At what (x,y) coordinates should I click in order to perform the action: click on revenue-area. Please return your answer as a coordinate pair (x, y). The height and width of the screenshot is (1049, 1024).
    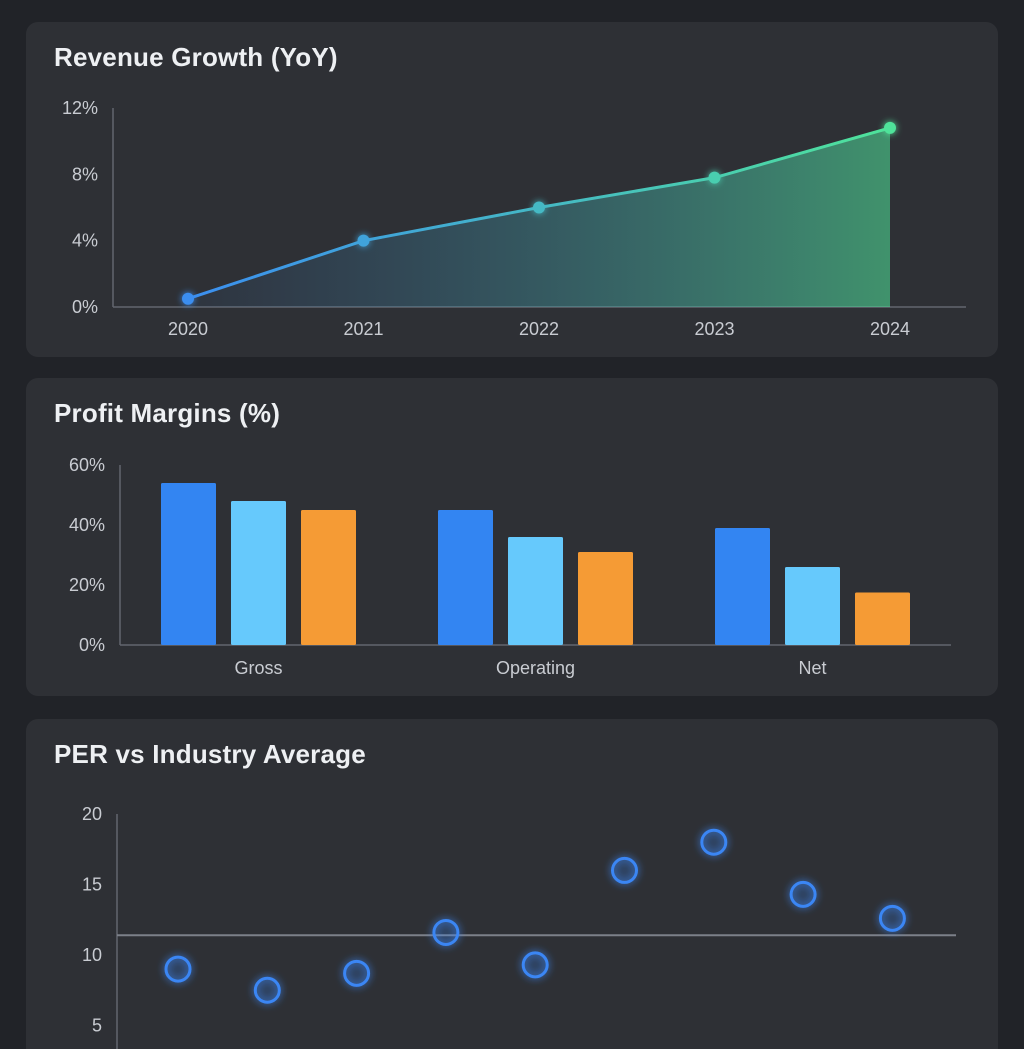
    Looking at the image, I should click on (539, 217).